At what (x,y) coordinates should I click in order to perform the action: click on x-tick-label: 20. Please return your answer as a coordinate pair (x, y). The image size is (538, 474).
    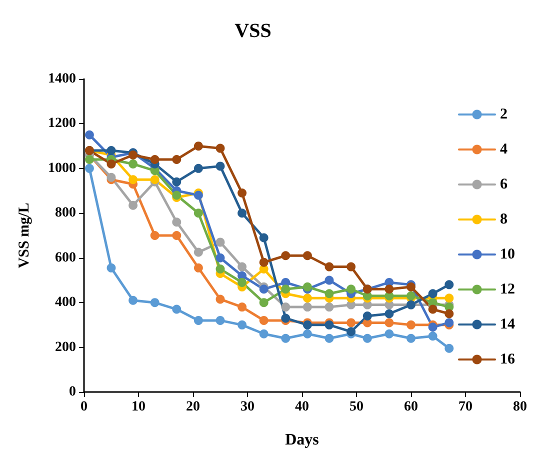
    Looking at the image, I should click on (193, 407).